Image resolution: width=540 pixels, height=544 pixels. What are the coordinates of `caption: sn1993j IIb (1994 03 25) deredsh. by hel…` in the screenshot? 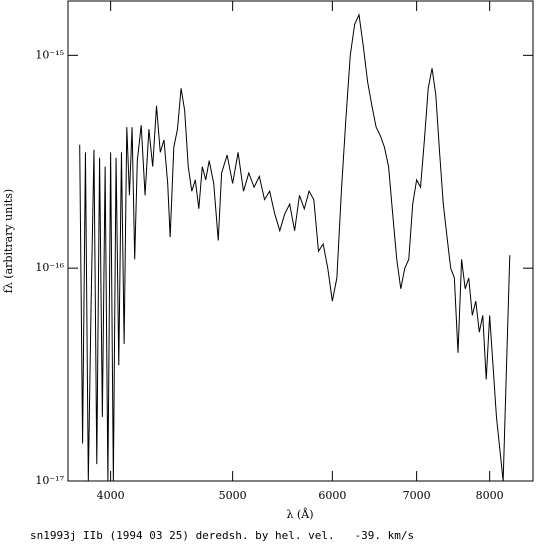 It's located at (222, 535).